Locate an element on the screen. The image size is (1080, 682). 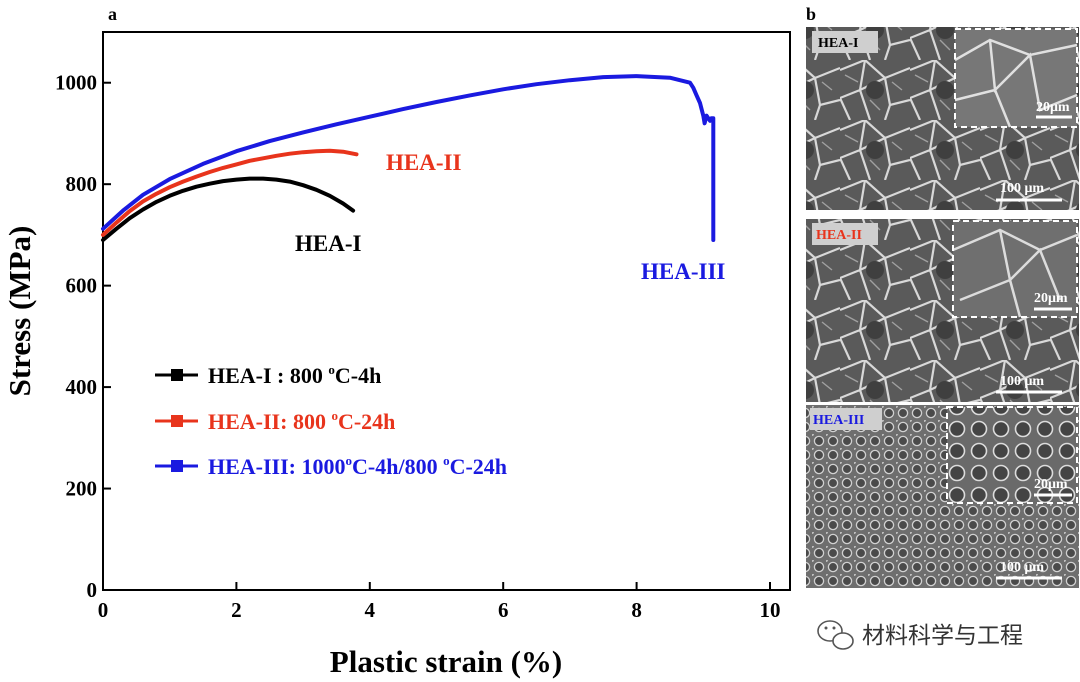
legend-item-hea-ii: HEA-II: 800 oC-24h is located at coordinates (275, 421).